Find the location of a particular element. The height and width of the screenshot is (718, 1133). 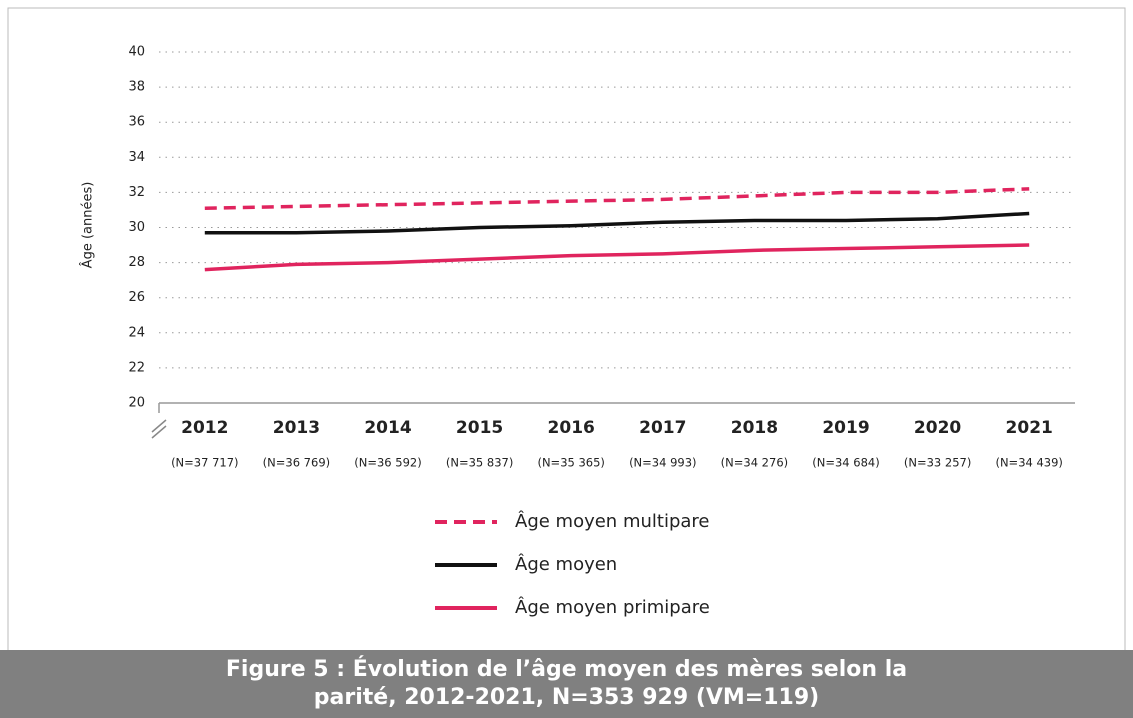

y-tick-label: 30 is located at coordinates (136, 227).